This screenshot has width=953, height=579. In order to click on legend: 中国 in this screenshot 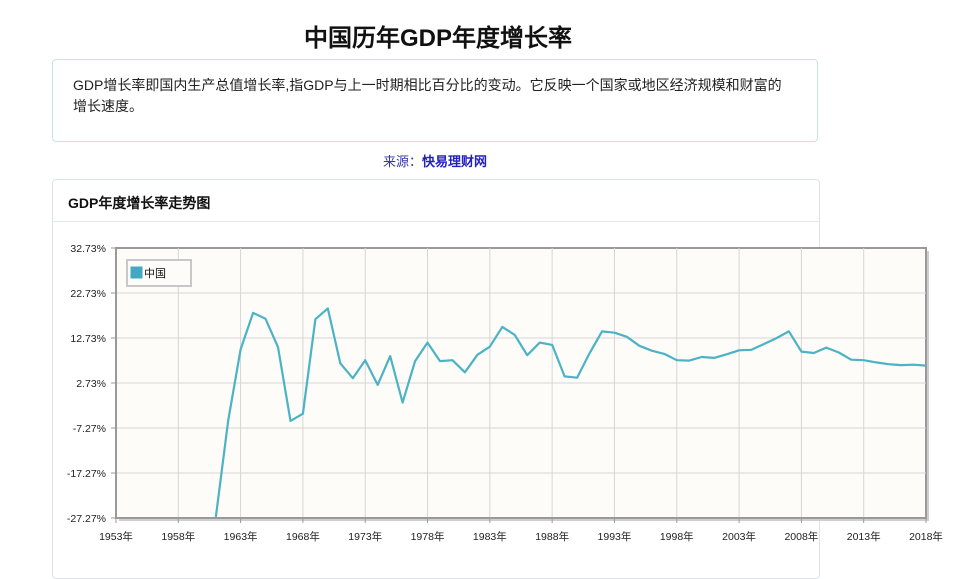, I will do `click(159, 273)`.